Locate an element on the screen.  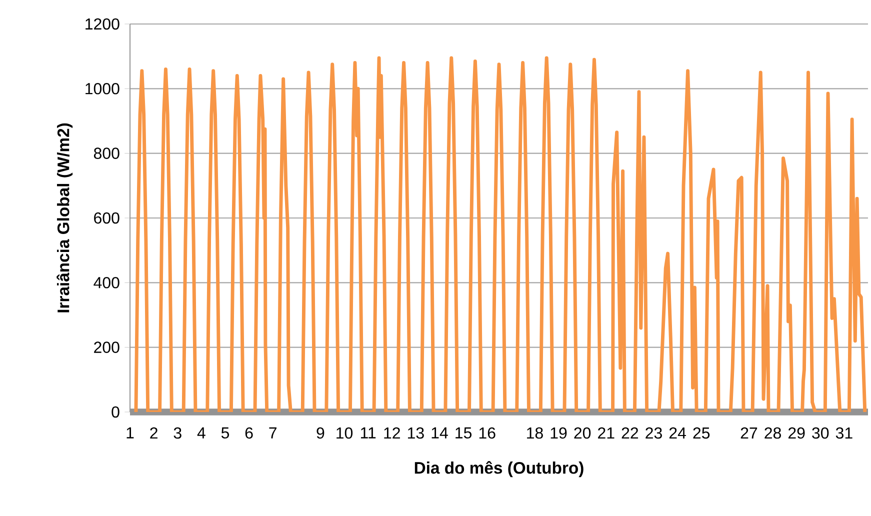
x-tick-label: 12 is located at coordinates (392, 433).